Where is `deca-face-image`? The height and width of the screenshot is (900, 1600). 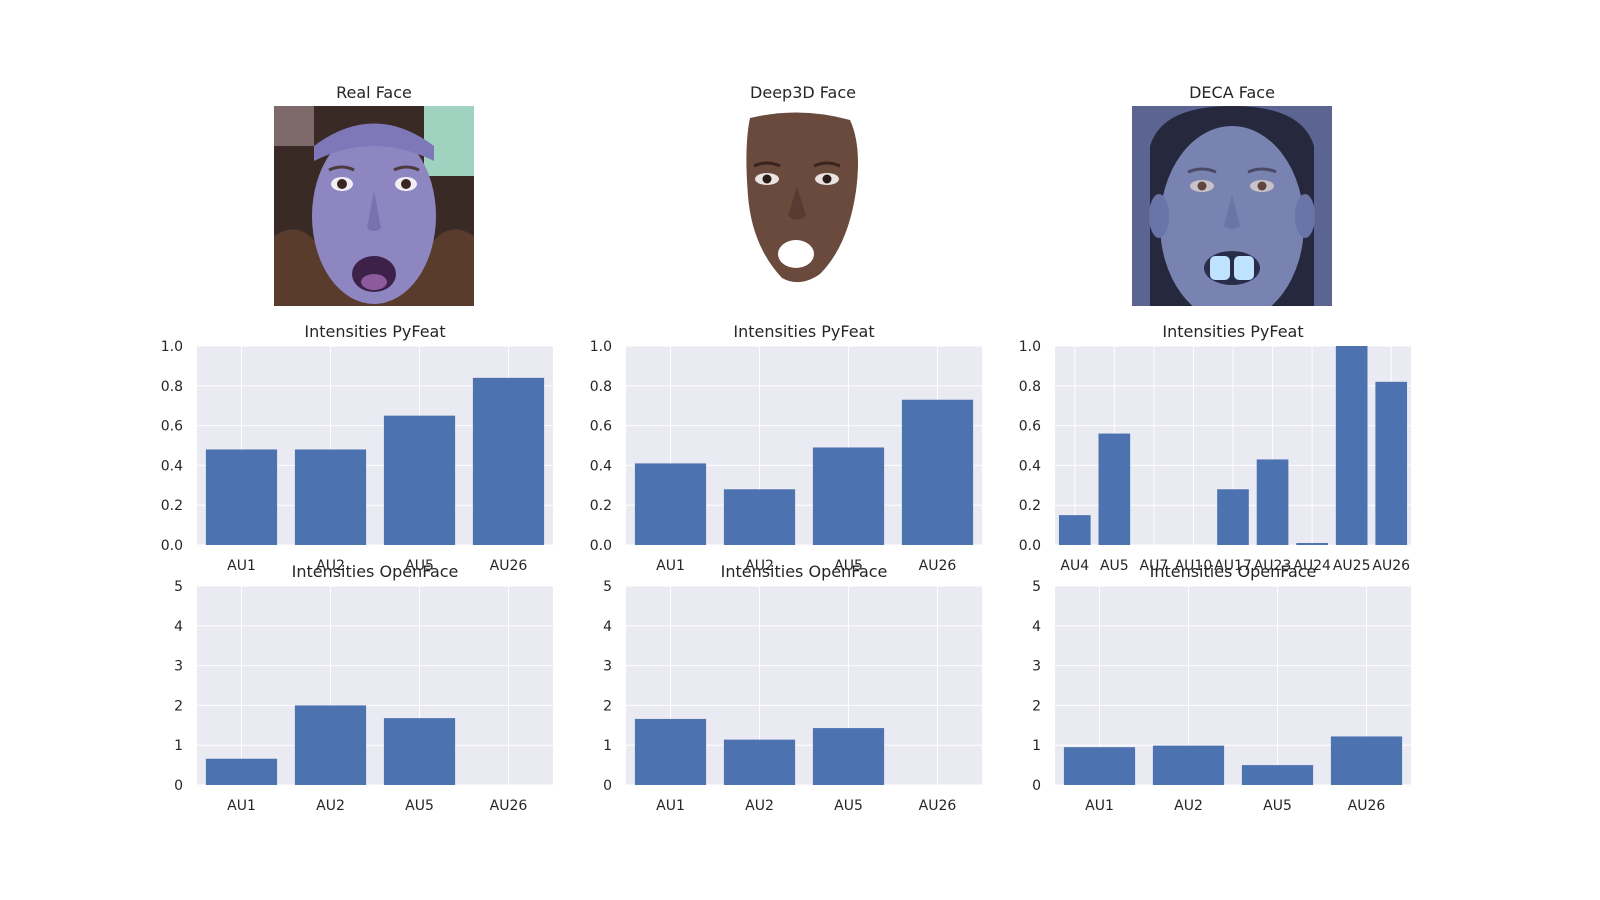
deca-face-image is located at coordinates (1232, 206).